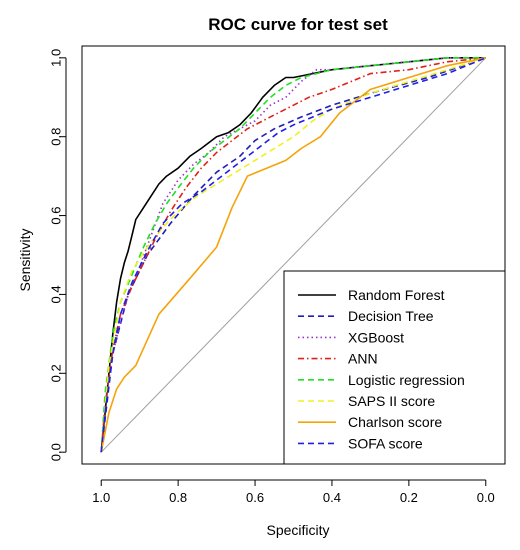 The image size is (520, 550). What do you see at coordinates (56, 294) in the screenshot?
I see `y-tick-label: 0.4` at bounding box center [56, 294].